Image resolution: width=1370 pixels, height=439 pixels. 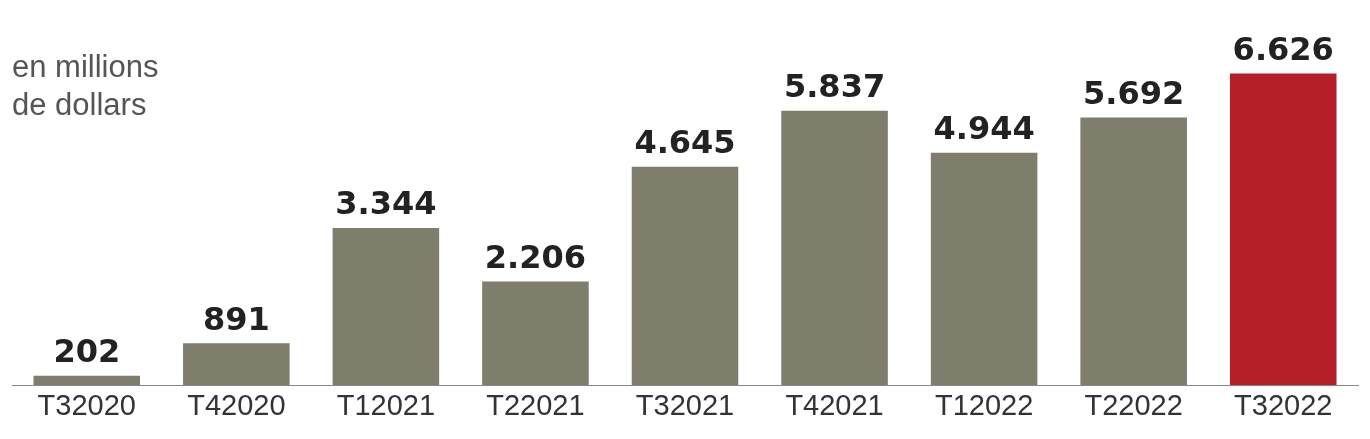 I want to click on data-label: 2.206, so click(x=535, y=256).